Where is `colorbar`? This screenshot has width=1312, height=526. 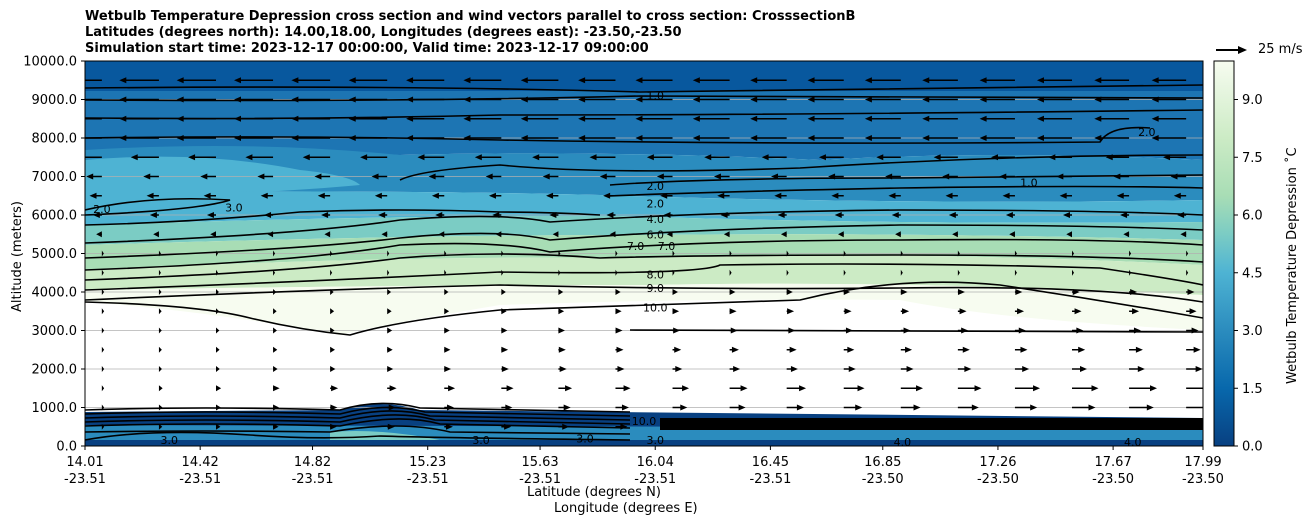
colorbar is located at coordinates (1224, 253).